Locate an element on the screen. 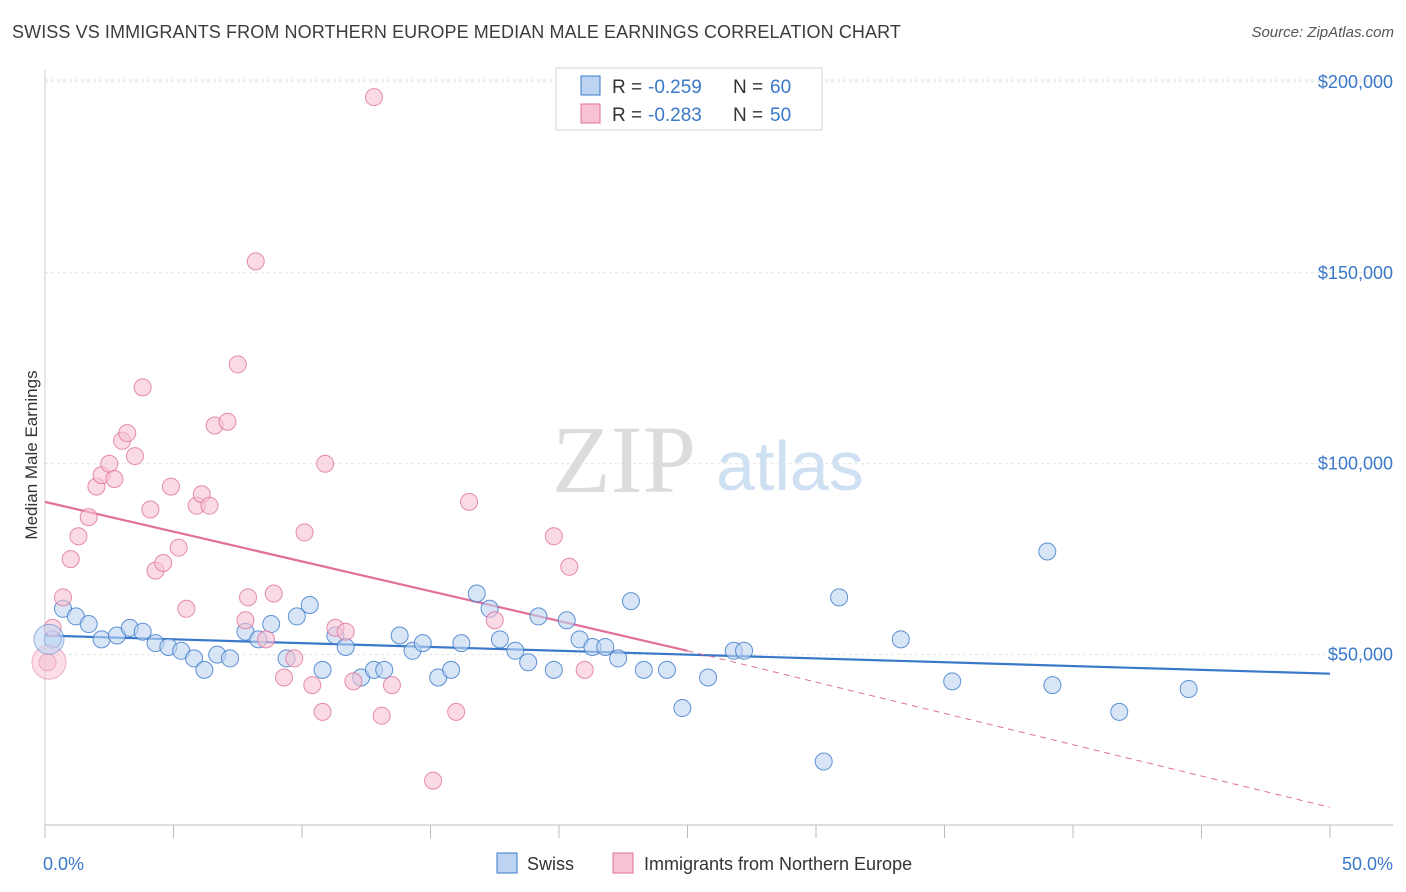 This screenshot has width=1406, height=892. source-label: Source: ZipAtlas.com is located at coordinates (1322, 32).